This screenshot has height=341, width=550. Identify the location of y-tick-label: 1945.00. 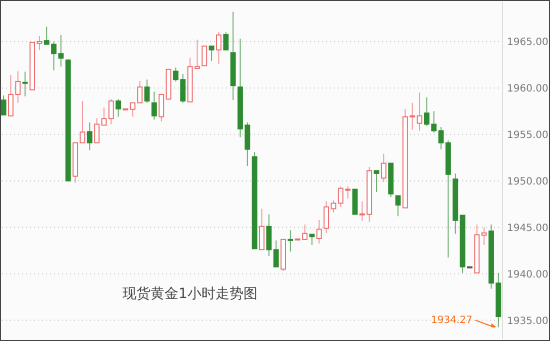
(527, 228).